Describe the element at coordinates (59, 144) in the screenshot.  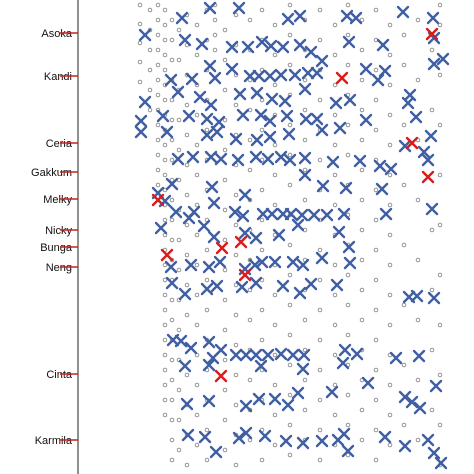
I see `row-label: Ceria` at that location.